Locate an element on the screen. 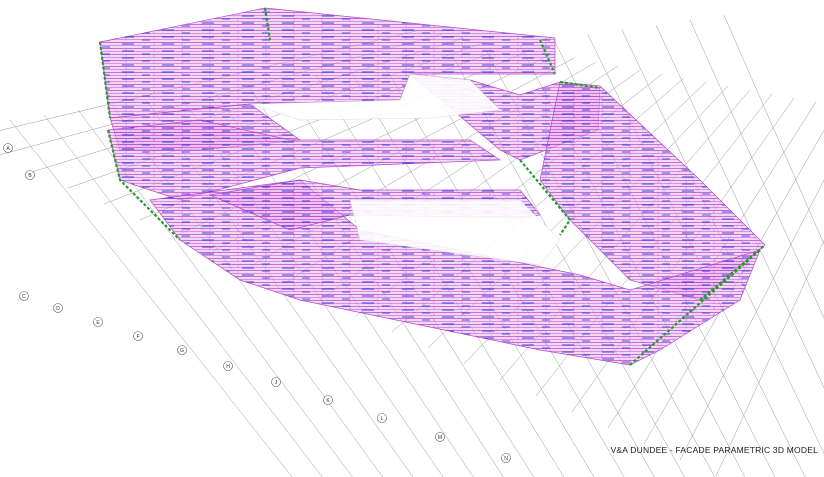 Image resolution: width=824 pixels, height=477 pixels. grid-bubble-label: K is located at coordinates (328, 401).